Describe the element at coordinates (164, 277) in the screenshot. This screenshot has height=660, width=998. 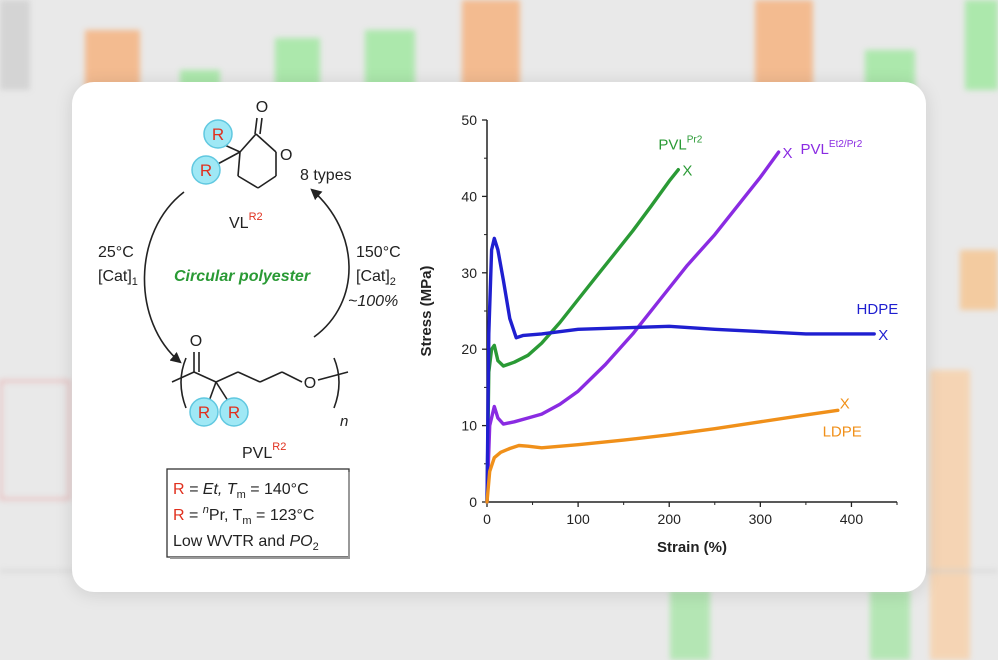
I see `polymerization-arrow` at that location.